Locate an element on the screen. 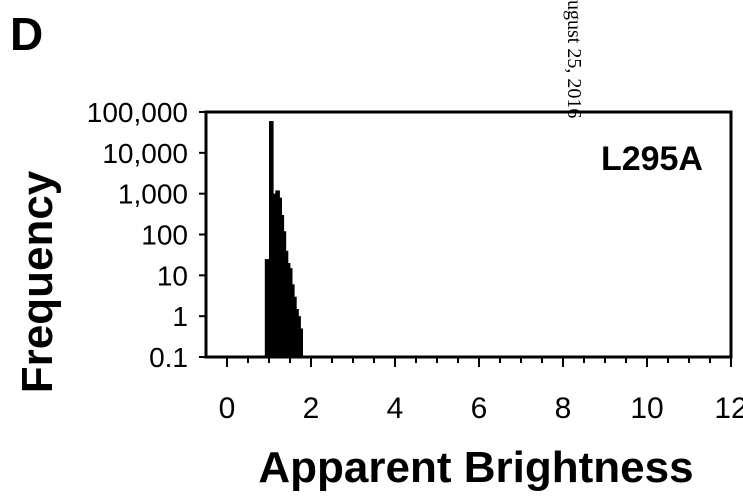 Image resolution: width=743 pixels, height=499 pixels. y-tick-label-6: 0.1 is located at coordinates (168, 357).